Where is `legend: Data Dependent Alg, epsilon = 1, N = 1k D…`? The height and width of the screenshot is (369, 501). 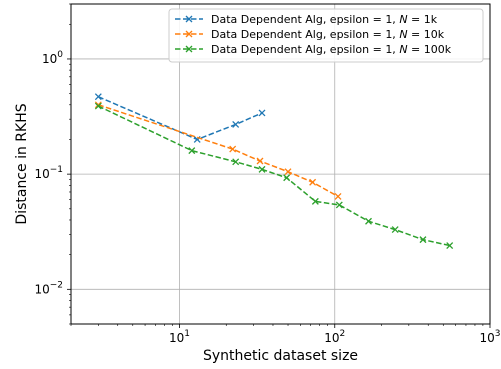
legend: Data Dependent Alg, epsilon = 1, N = 1k D… is located at coordinates (326, 35).